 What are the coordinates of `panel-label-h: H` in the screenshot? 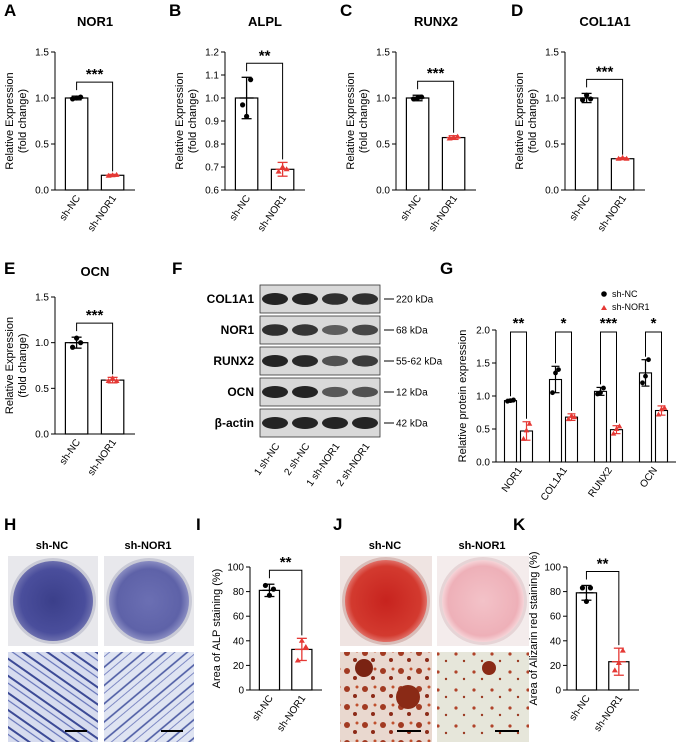 It's located at (10, 524).